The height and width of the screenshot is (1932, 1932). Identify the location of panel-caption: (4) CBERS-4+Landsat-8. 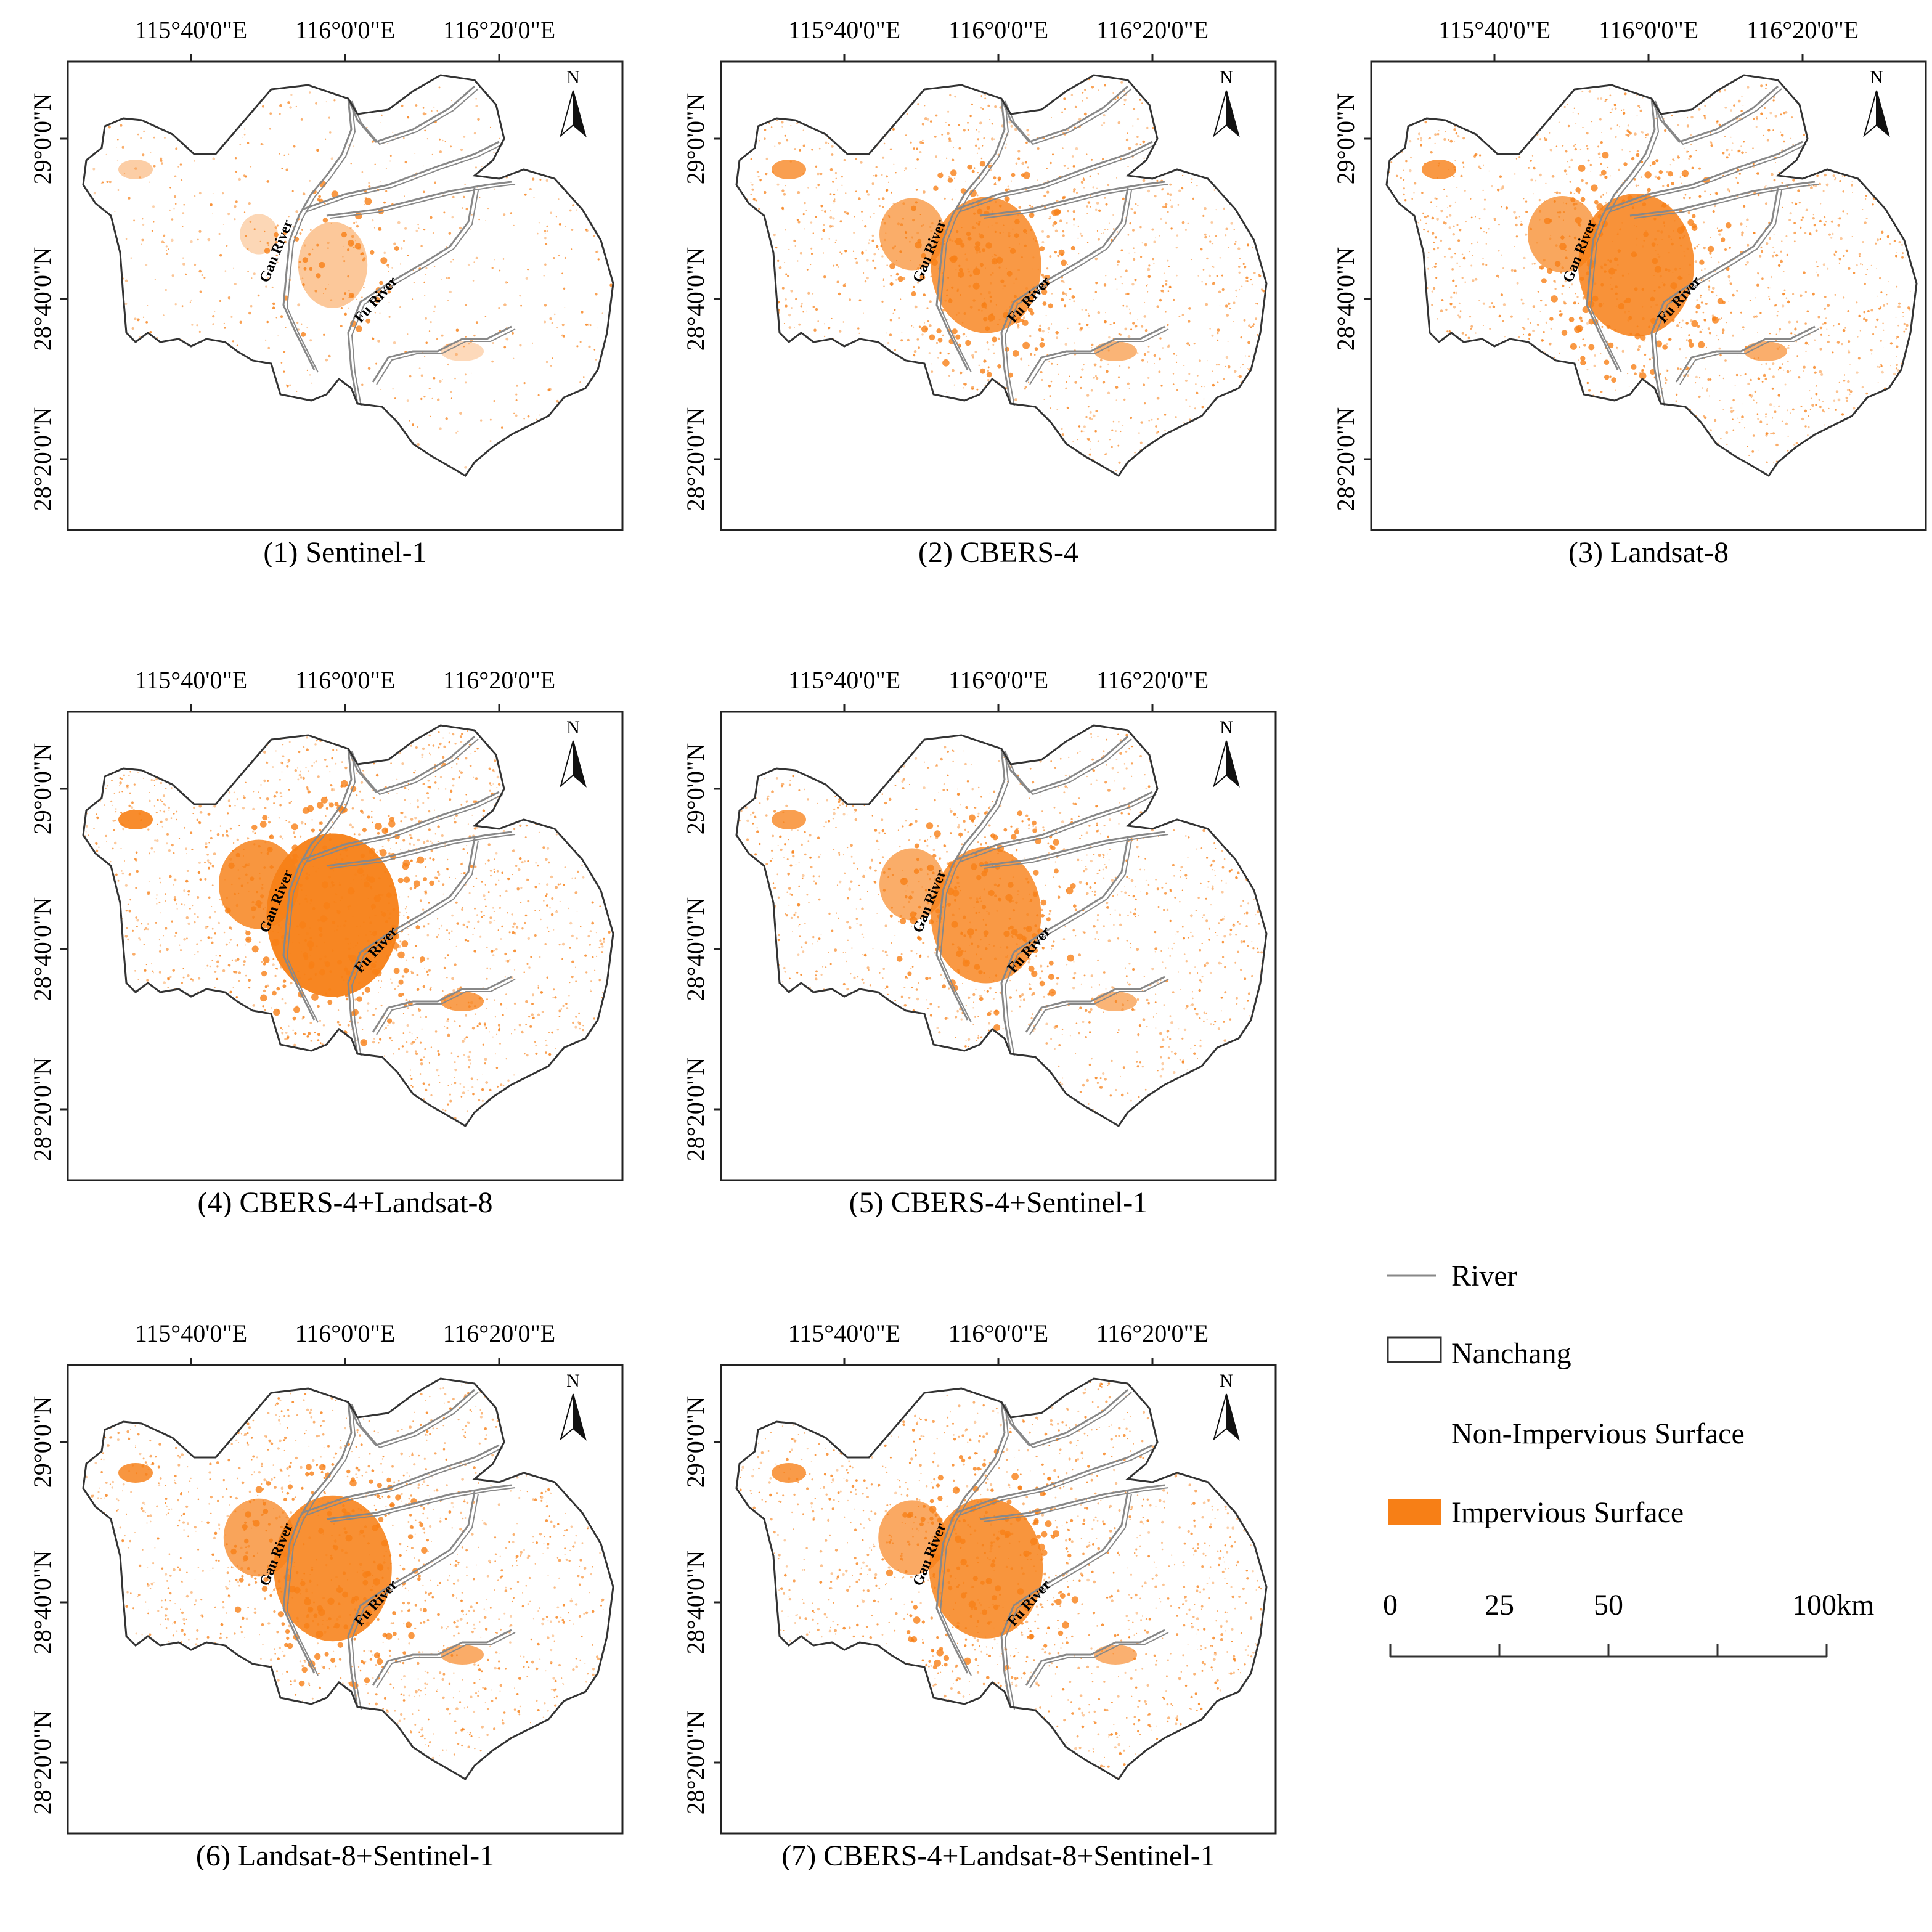
(344, 1201).